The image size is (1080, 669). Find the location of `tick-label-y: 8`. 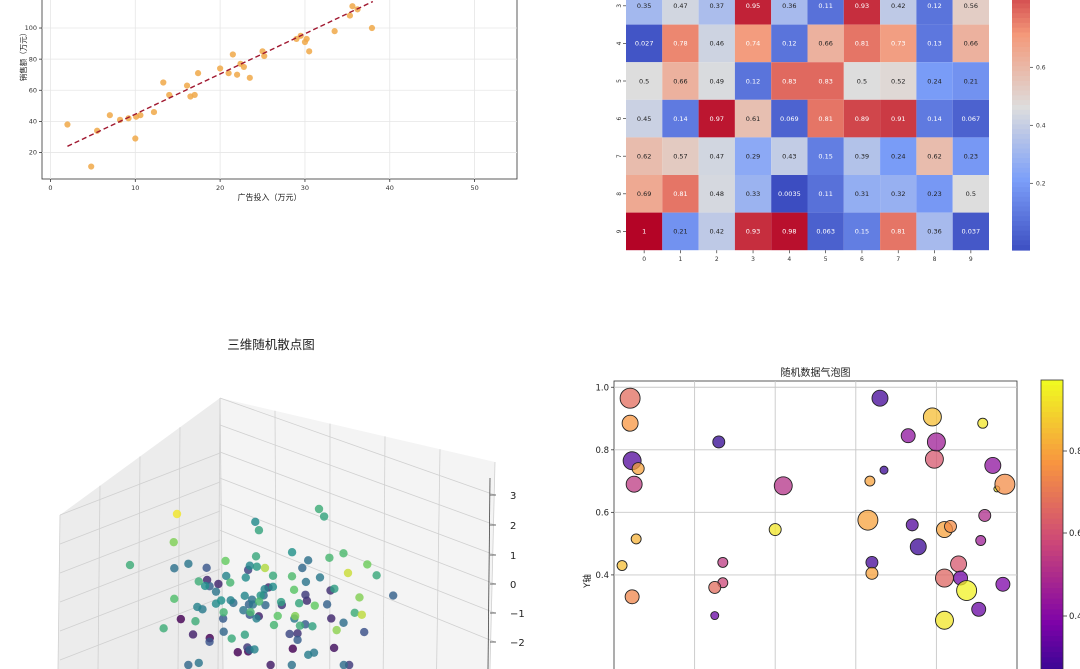

tick-label-y: 8 is located at coordinates (619, 194).